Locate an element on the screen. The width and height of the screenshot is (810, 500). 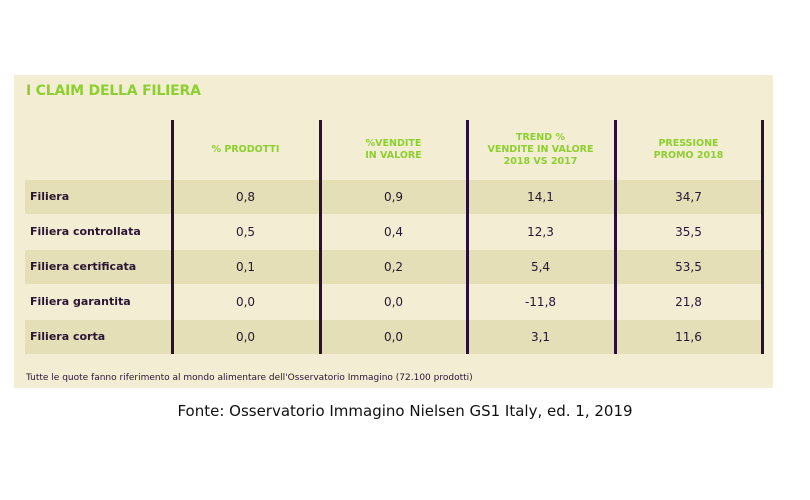
table-cell: 21,8 is located at coordinates (688, 302).